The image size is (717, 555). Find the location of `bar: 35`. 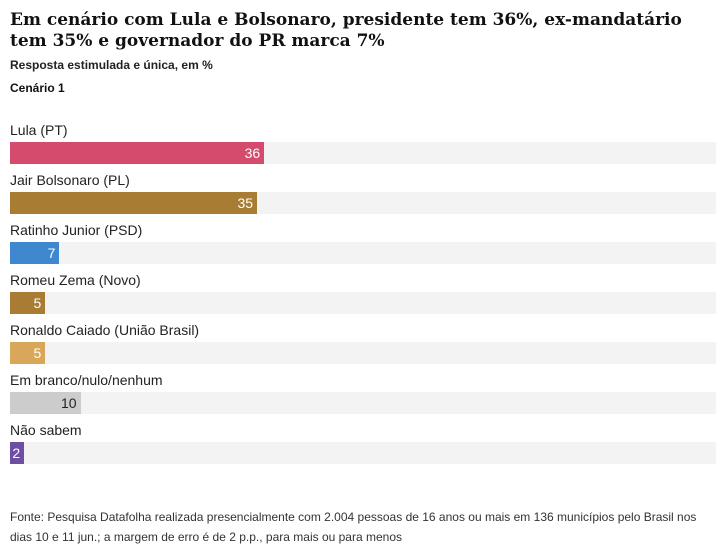

bar: 35 is located at coordinates (134, 203).